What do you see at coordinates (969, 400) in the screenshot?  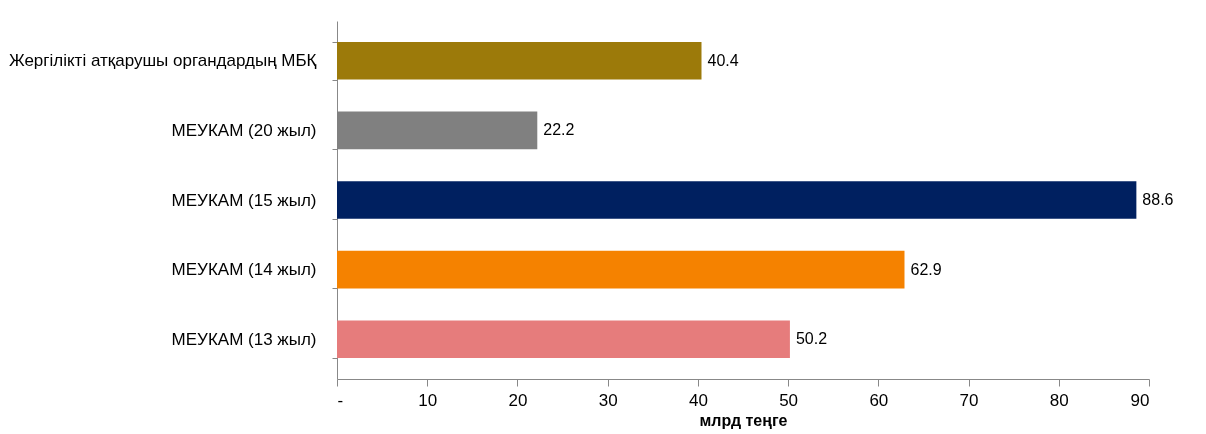 I see `x-tick-label: 70` at bounding box center [969, 400].